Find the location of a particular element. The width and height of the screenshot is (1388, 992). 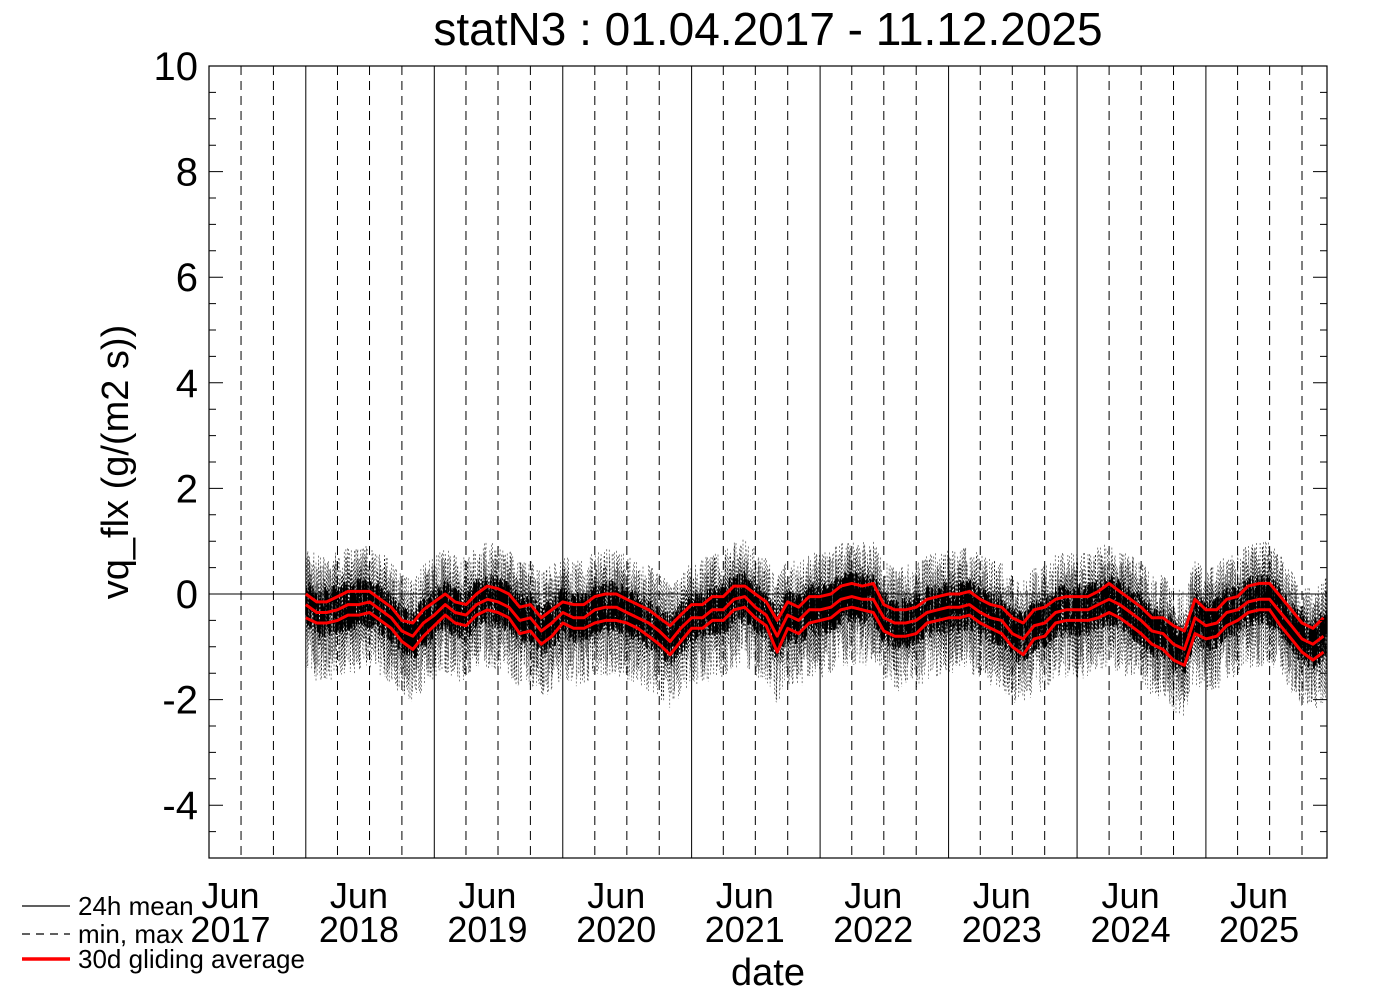

x-tick-year: 2024 is located at coordinates (1131, 929).